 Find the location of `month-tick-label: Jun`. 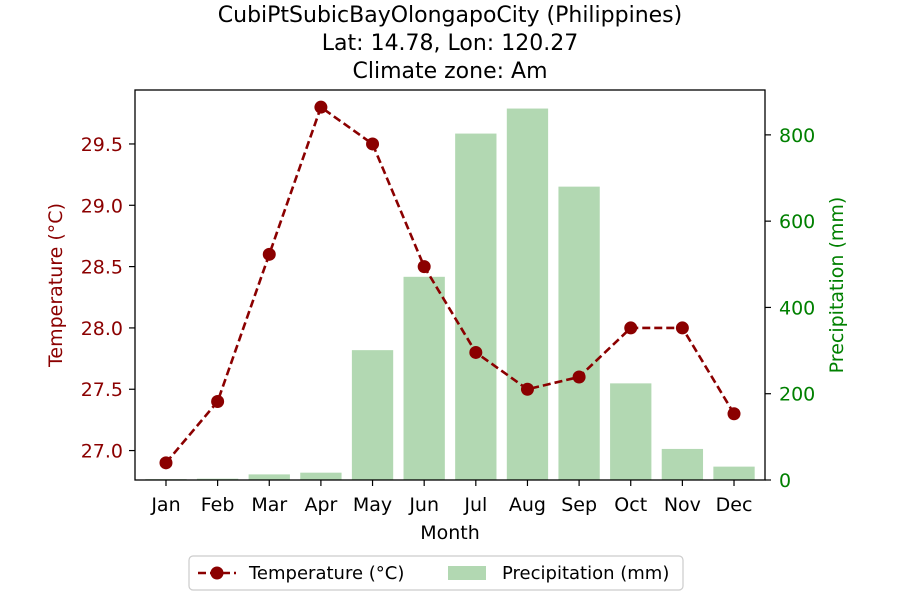

month-tick-label: Jun is located at coordinates (423, 505).